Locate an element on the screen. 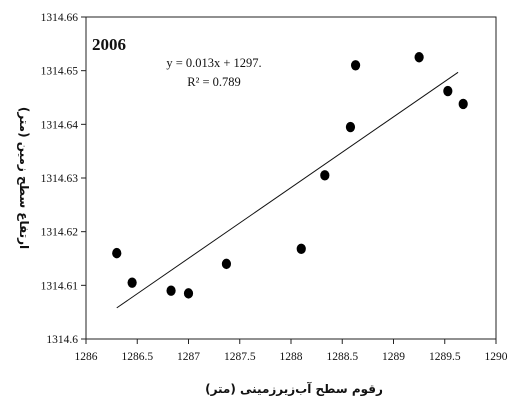 The height and width of the screenshot is (406, 513). x-tick-label: 1288.5 is located at coordinates (342, 357).